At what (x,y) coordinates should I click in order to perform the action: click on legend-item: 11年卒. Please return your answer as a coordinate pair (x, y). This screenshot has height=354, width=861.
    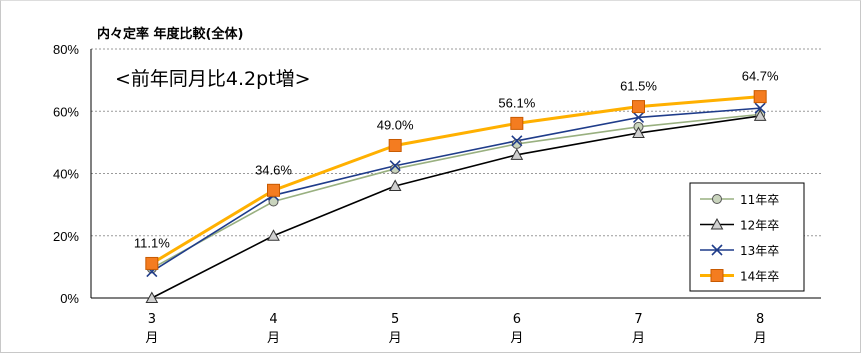
    Looking at the image, I should click on (739, 200).